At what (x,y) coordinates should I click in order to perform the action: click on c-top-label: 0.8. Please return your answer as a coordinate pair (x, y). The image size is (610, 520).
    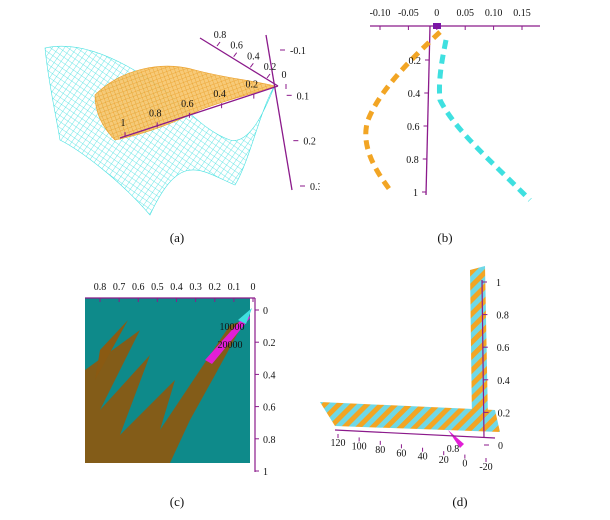
    Looking at the image, I should click on (100, 287).